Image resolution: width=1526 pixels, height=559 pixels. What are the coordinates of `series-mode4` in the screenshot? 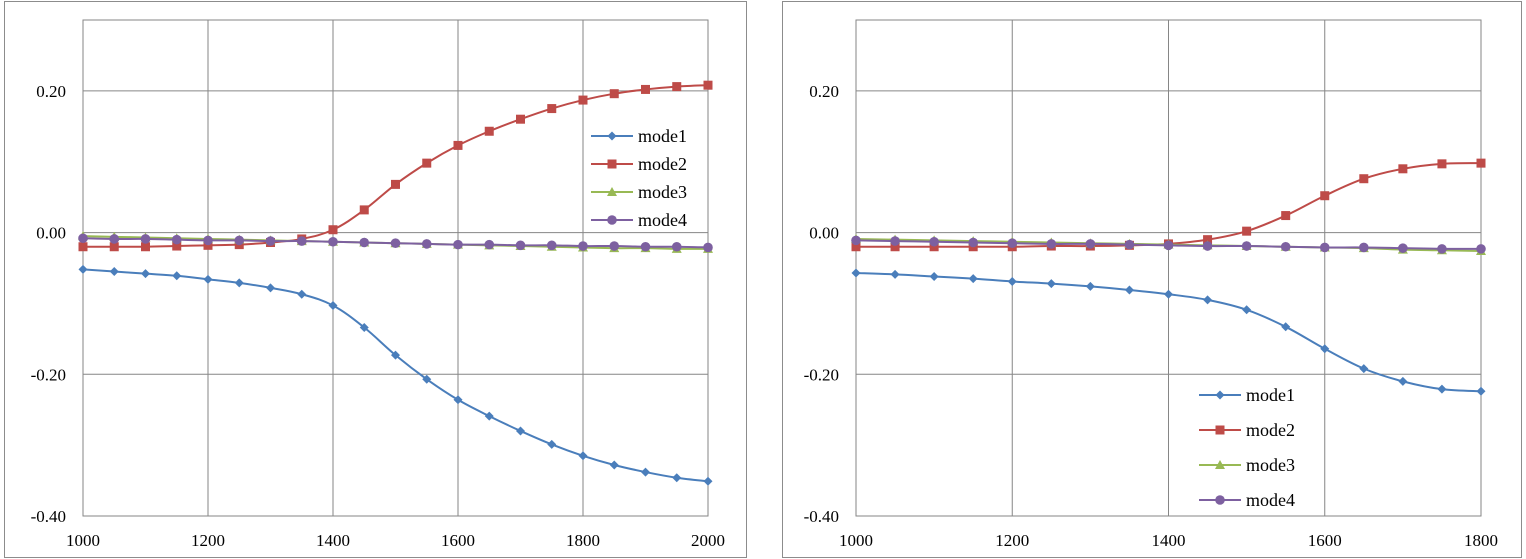 It's located at (1168, 244).